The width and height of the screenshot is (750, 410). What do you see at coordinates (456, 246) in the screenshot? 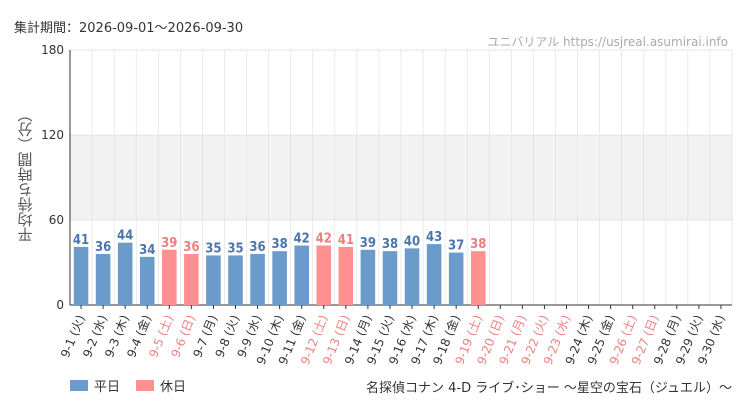
I see `bar-value-label: 37` at bounding box center [456, 246].